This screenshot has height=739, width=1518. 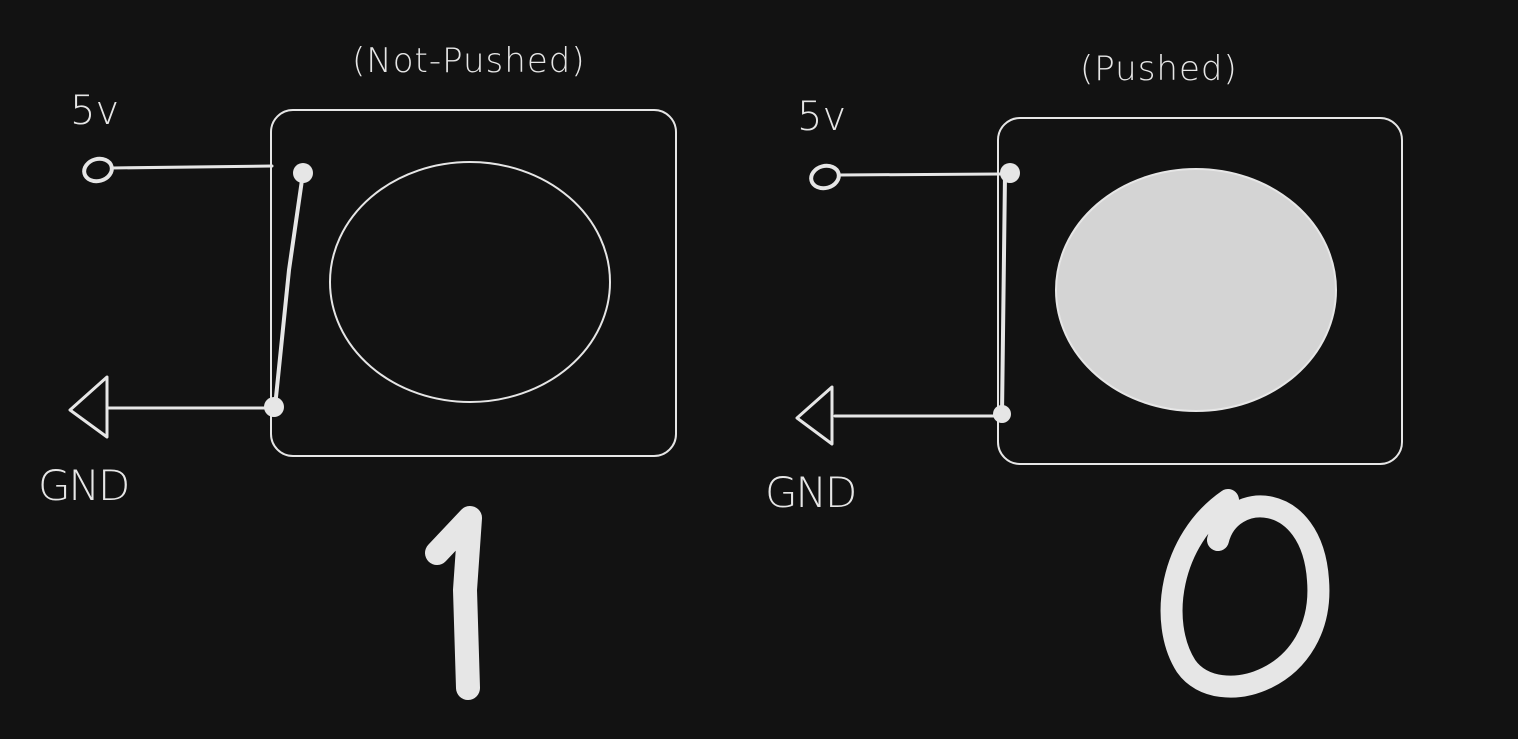 I want to click on right-switch-box, so click(x=1200, y=291).